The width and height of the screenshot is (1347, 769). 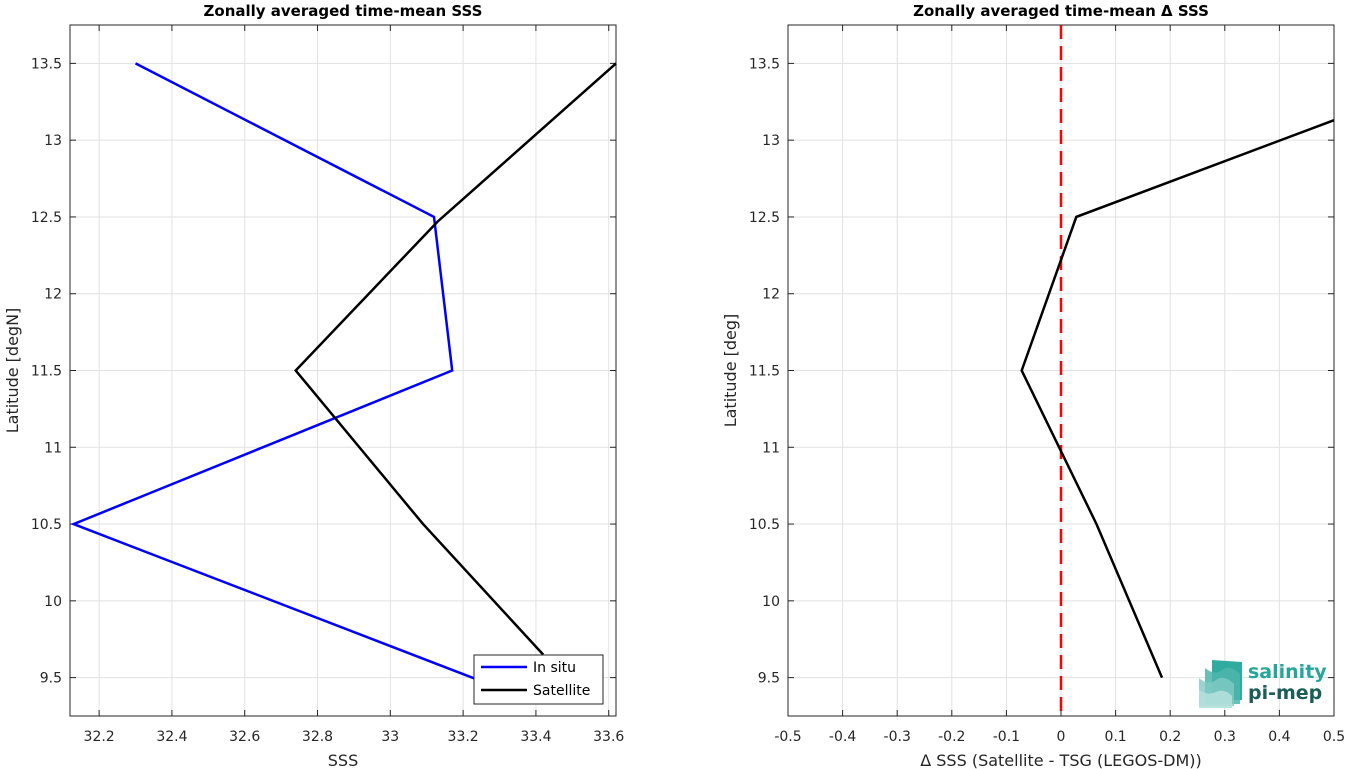 I want to click on x-tick-label: 32.2, so click(x=99, y=737).